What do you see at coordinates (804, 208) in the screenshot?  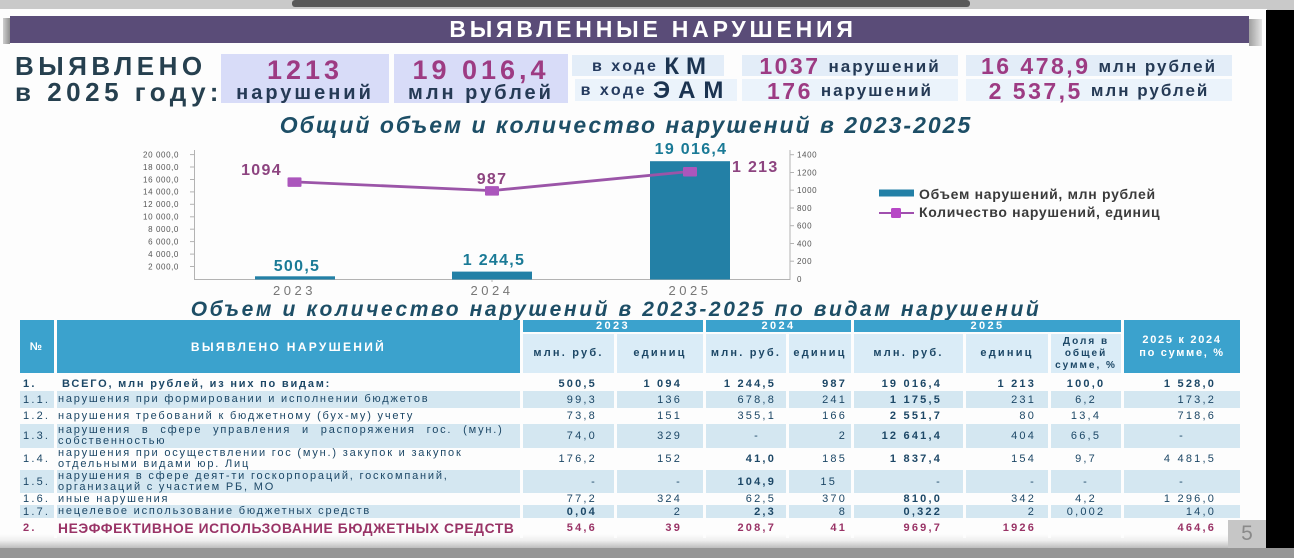 I see `svg-text: 800` at bounding box center [804, 208].